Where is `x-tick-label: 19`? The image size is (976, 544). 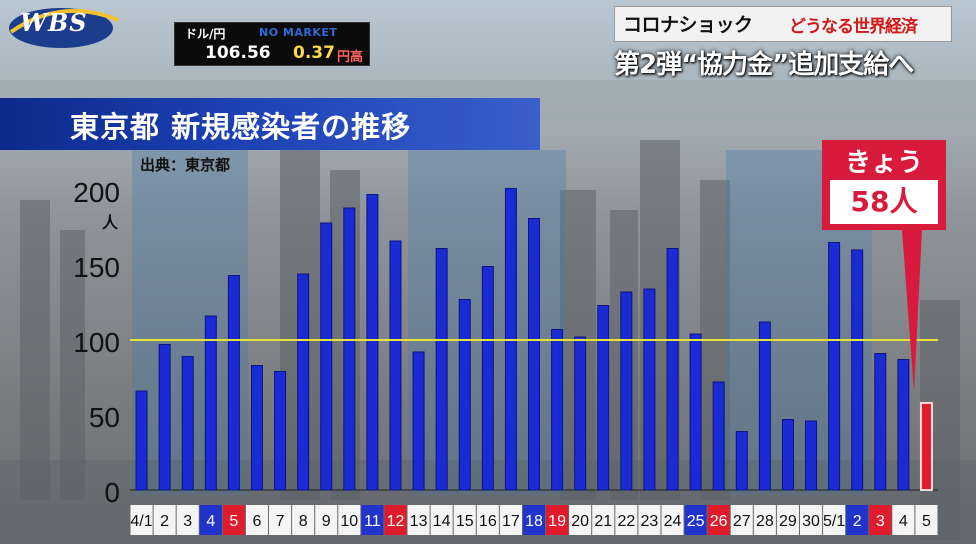
x-tick-label: 19 is located at coordinates (557, 521).